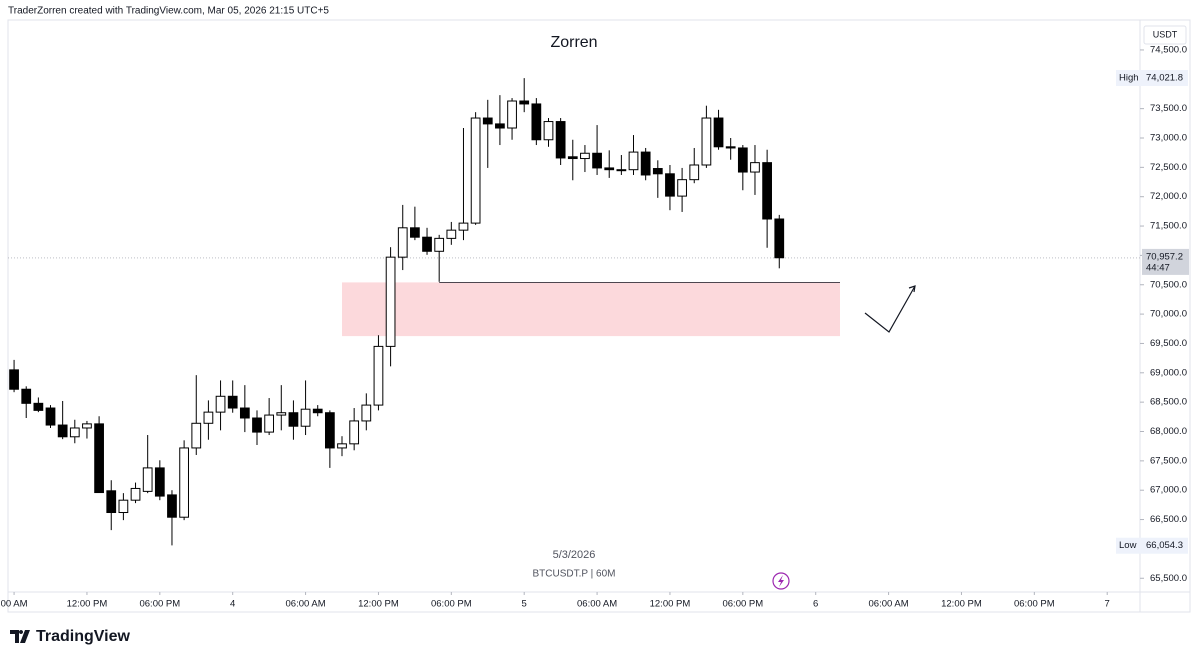 Image resolution: width=1200 pixels, height=661 pixels. I want to click on y-tick-label: 65,500.0, so click(1168, 578).